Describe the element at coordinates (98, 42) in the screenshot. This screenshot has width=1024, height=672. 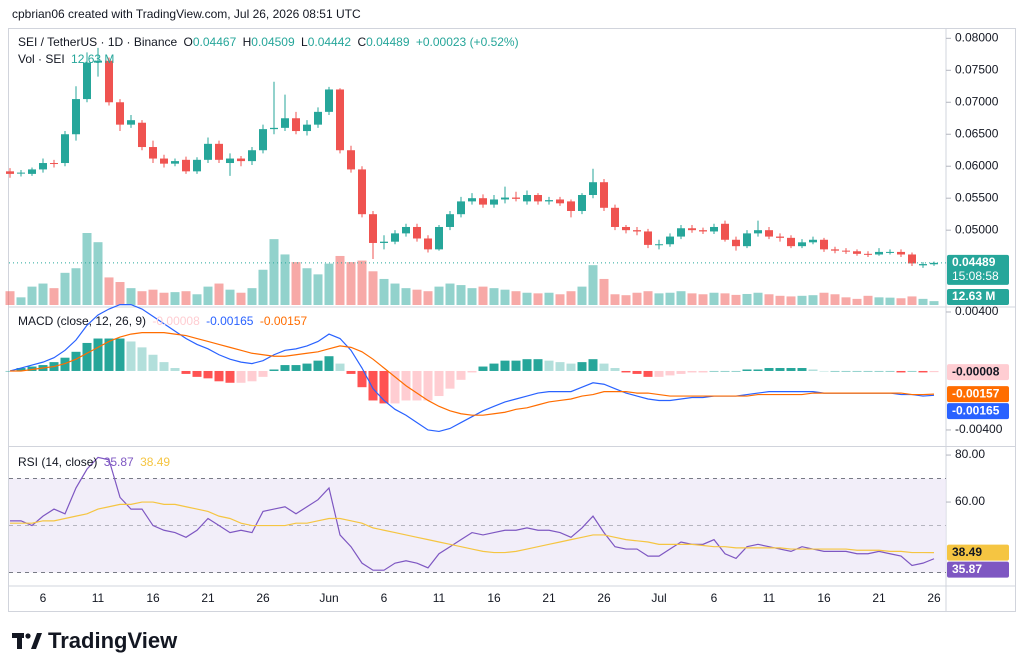
I see `symbol-title: SEI / TetherUS · 1D · Binance` at that location.